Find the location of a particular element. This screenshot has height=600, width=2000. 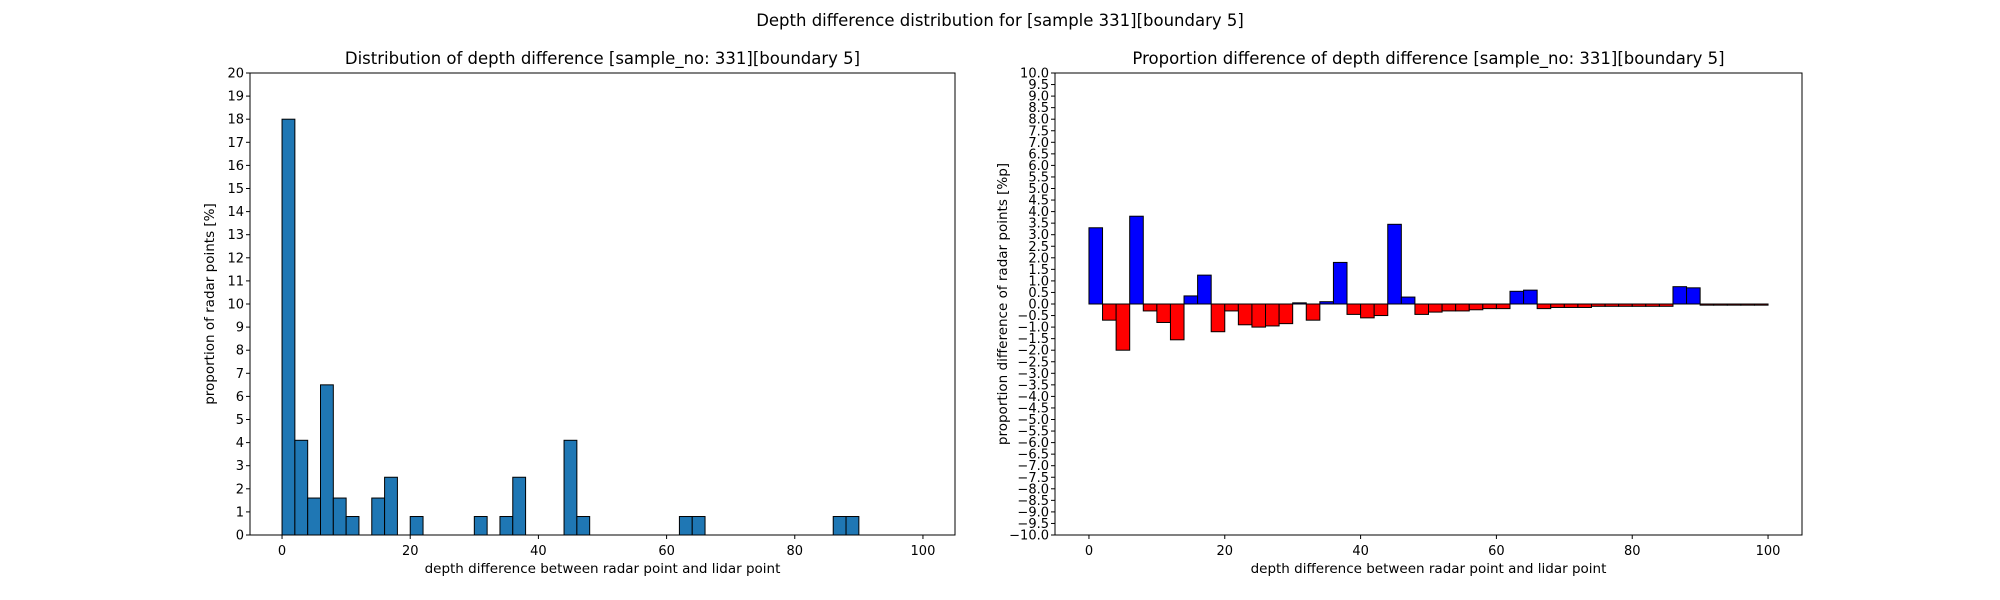

difference-y-tick-label: −0.5 is located at coordinates (1033, 316).